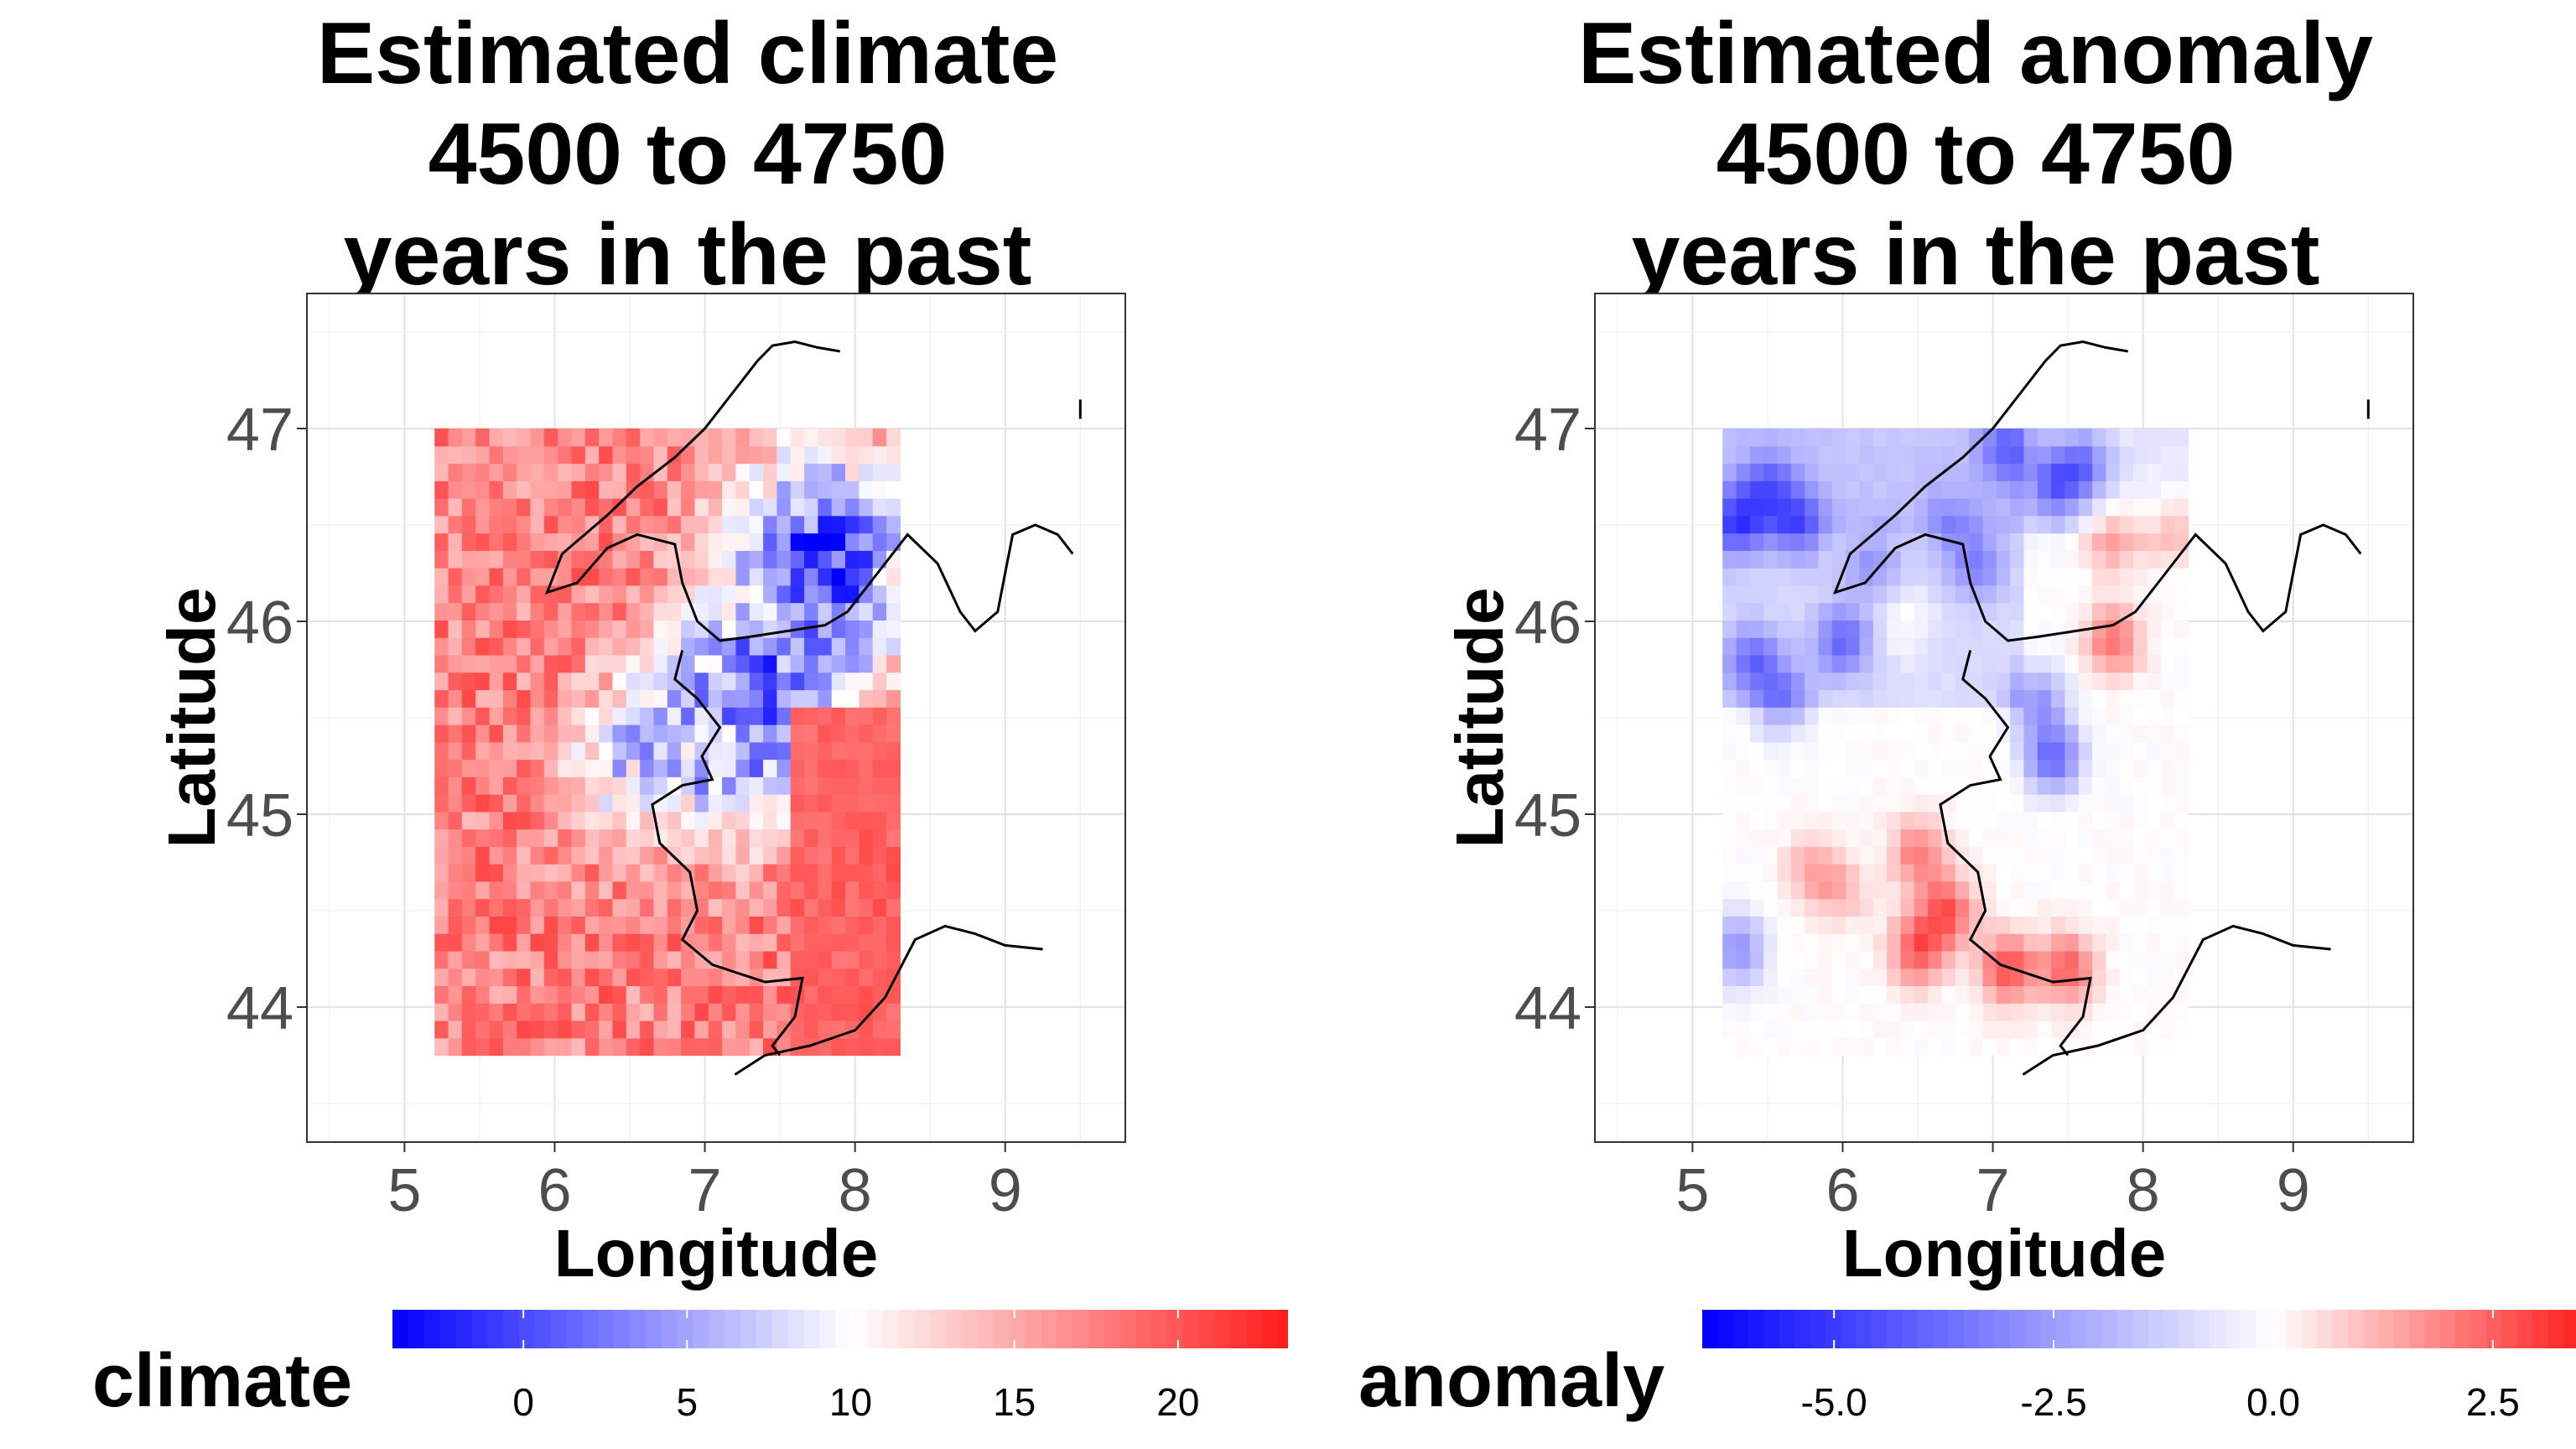  I want to click on color-bar-gradient, so click(2139, 1329).